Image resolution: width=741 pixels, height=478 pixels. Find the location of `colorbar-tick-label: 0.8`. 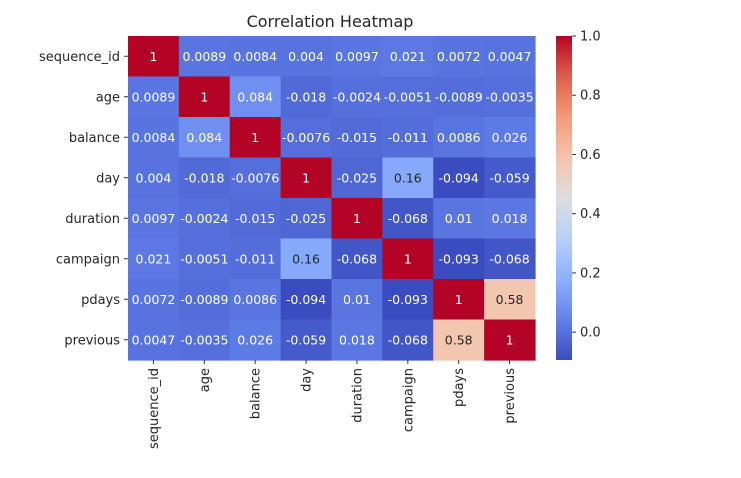

colorbar-tick-label: 0.8 is located at coordinates (590, 96).